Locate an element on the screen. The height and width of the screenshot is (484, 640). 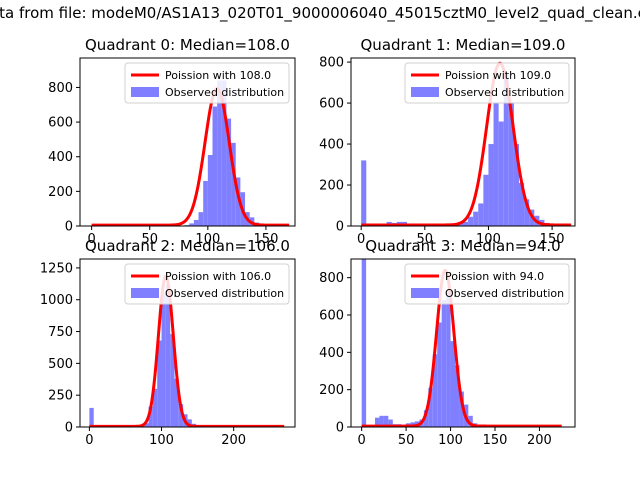
y-tick-label: 250 is located at coordinates (60, 396).